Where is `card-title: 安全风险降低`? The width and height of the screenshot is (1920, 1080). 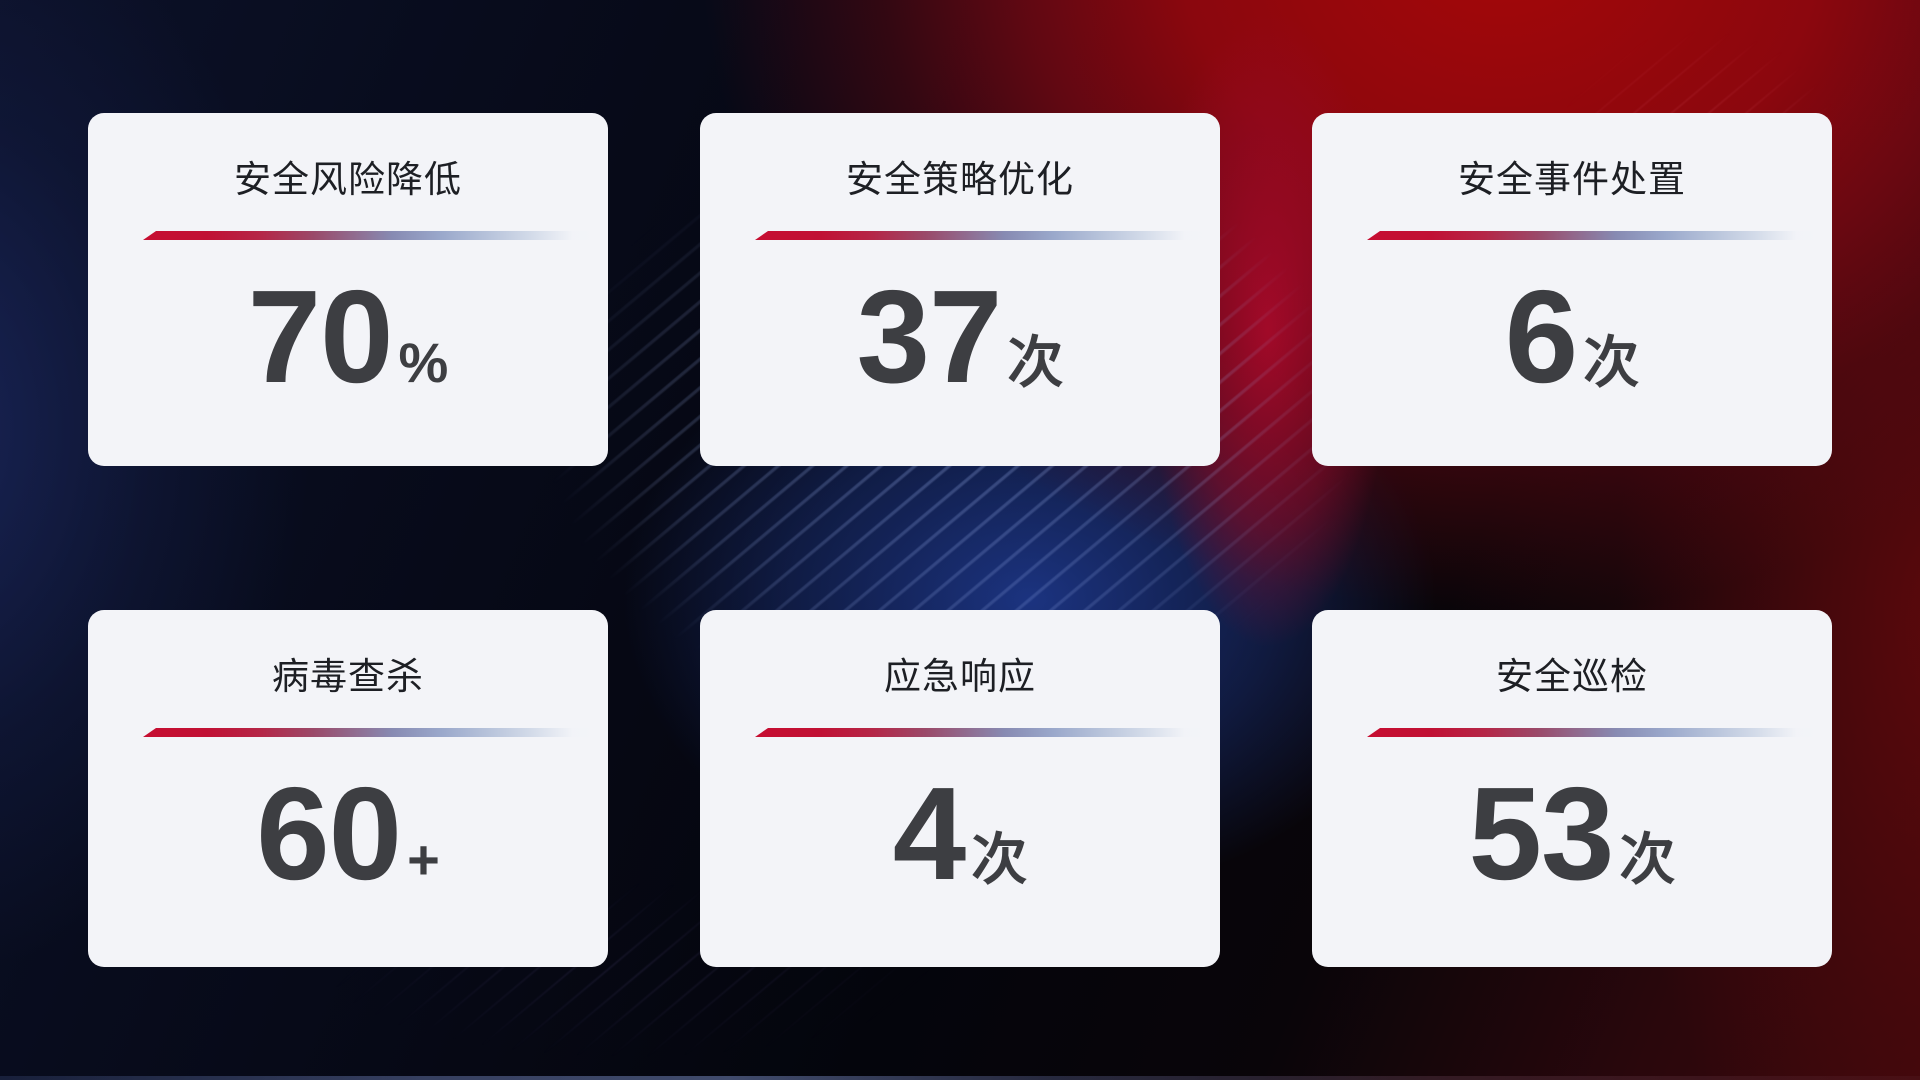
card-title: 安全风险降低 is located at coordinates (348, 179).